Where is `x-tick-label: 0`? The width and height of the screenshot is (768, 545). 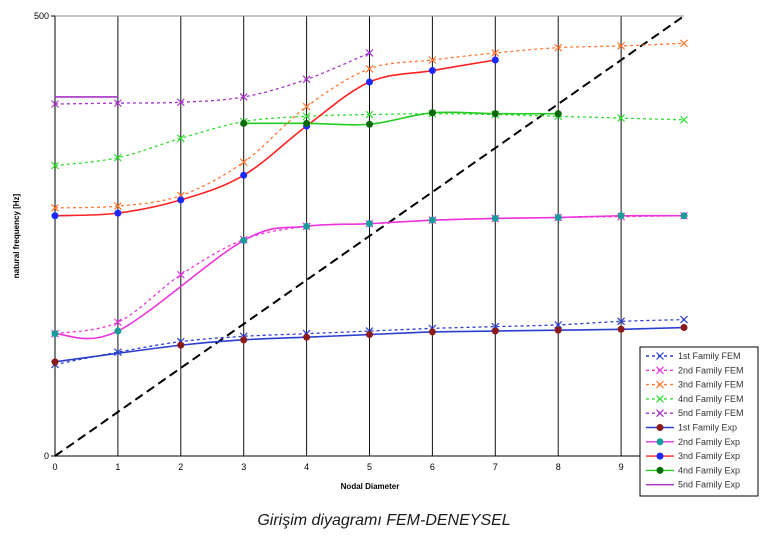
x-tick-label: 0 is located at coordinates (54, 467).